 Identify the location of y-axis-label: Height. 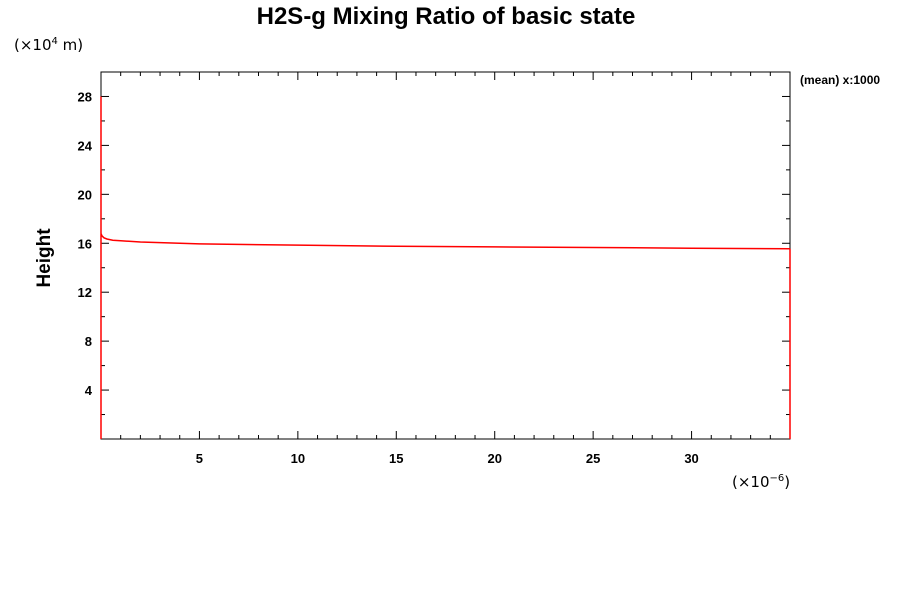
(44, 258).